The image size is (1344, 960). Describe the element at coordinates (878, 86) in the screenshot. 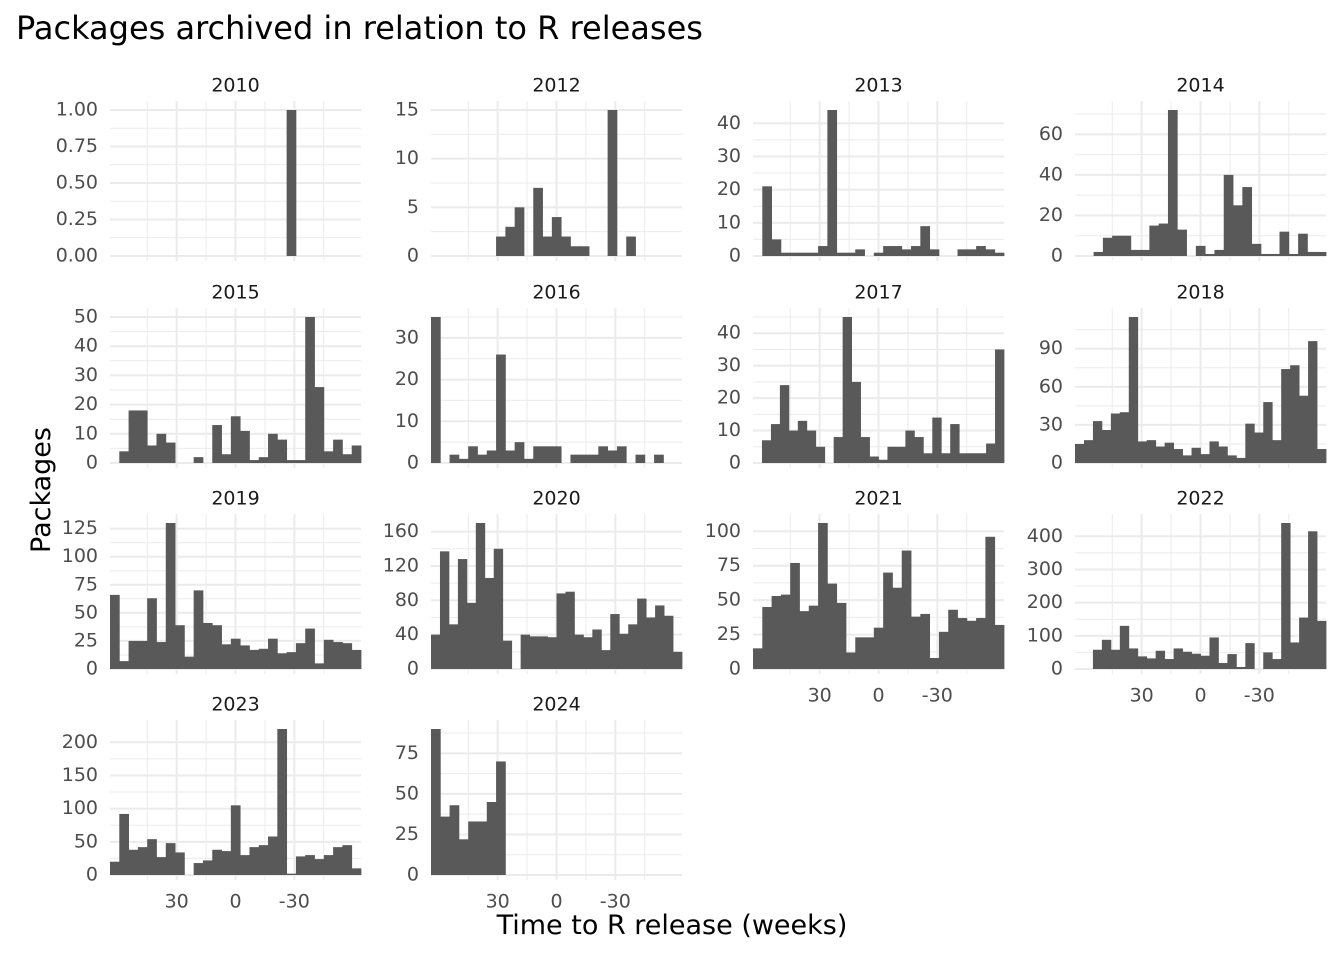

I see `panel-title-2013: 2013` at that location.